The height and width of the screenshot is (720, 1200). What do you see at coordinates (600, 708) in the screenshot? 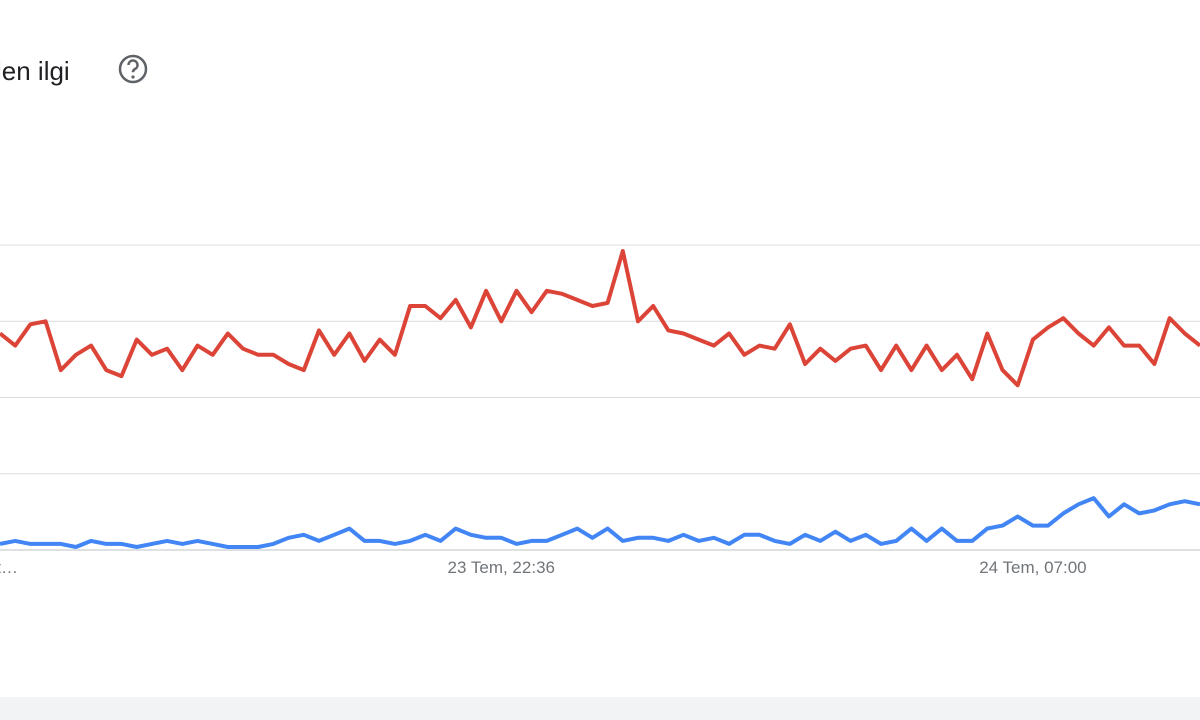
I see `footer-band` at bounding box center [600, 708].